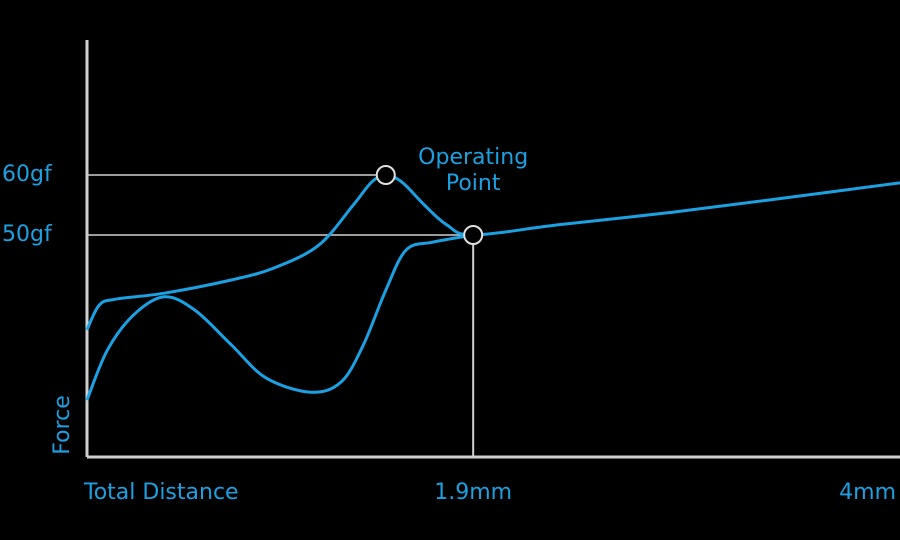 This screenshot has width=900, height=540. Describe the element at coordinates (27, 174) in the screenshot. I see `y-tick-label: 60gf` at that location.